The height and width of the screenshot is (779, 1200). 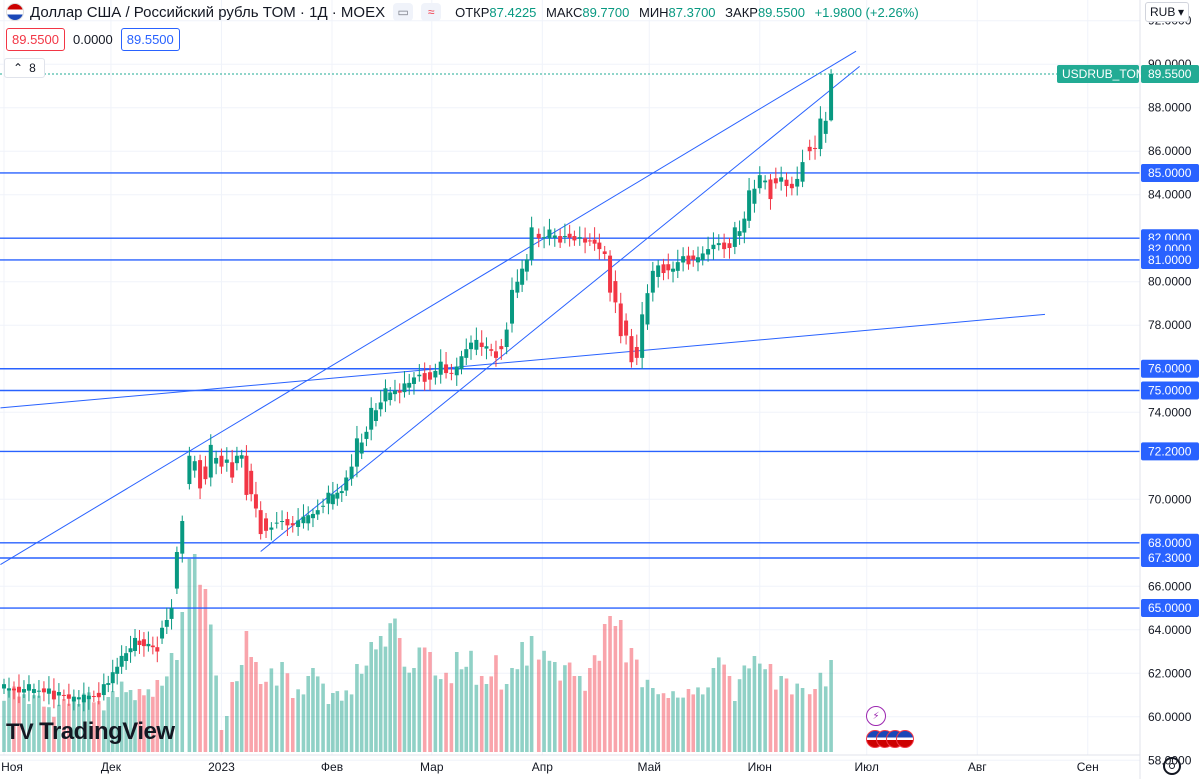 I want to click on chevron-down-icon: ▾, so click(x=1180, y=12).